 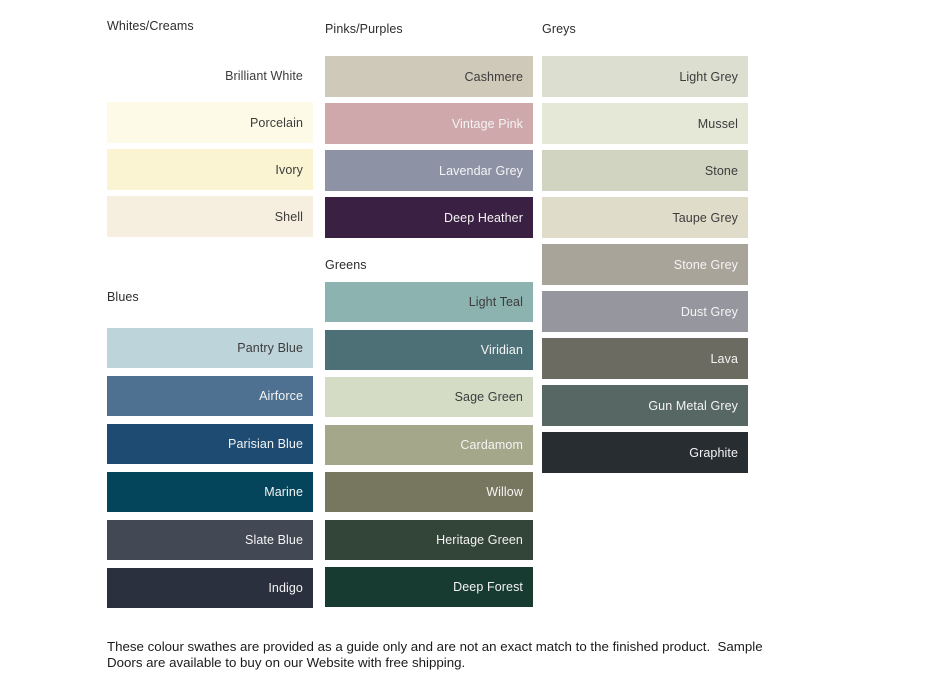 I want to click on color-swatch: Lava, so click(x=645, y=358).